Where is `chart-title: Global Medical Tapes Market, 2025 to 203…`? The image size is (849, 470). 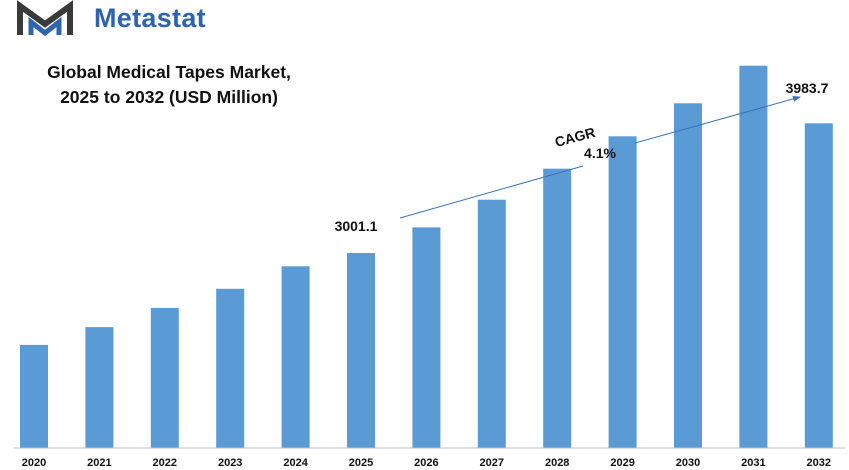
chart-title: Global Medical Tapes Market, 2025 to 203… is located at coordinates (169, 85).